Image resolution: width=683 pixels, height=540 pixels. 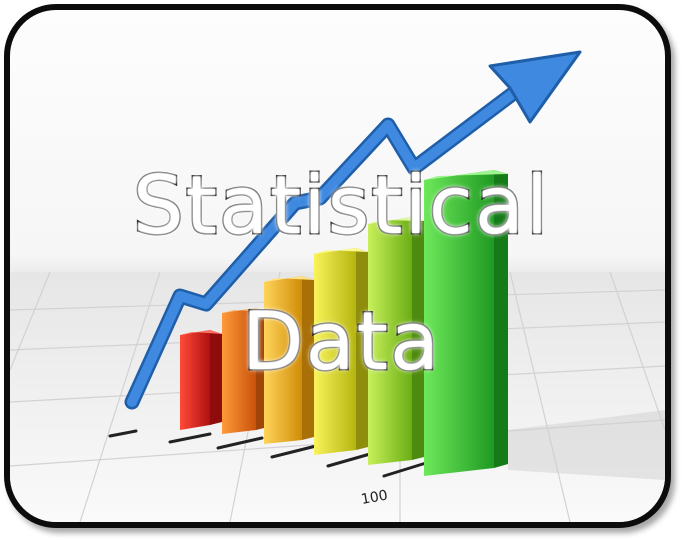 What do you see at coordinates (396, 341) in the screenshot?
I see `bar-lime` at bounding box center [396, 341].